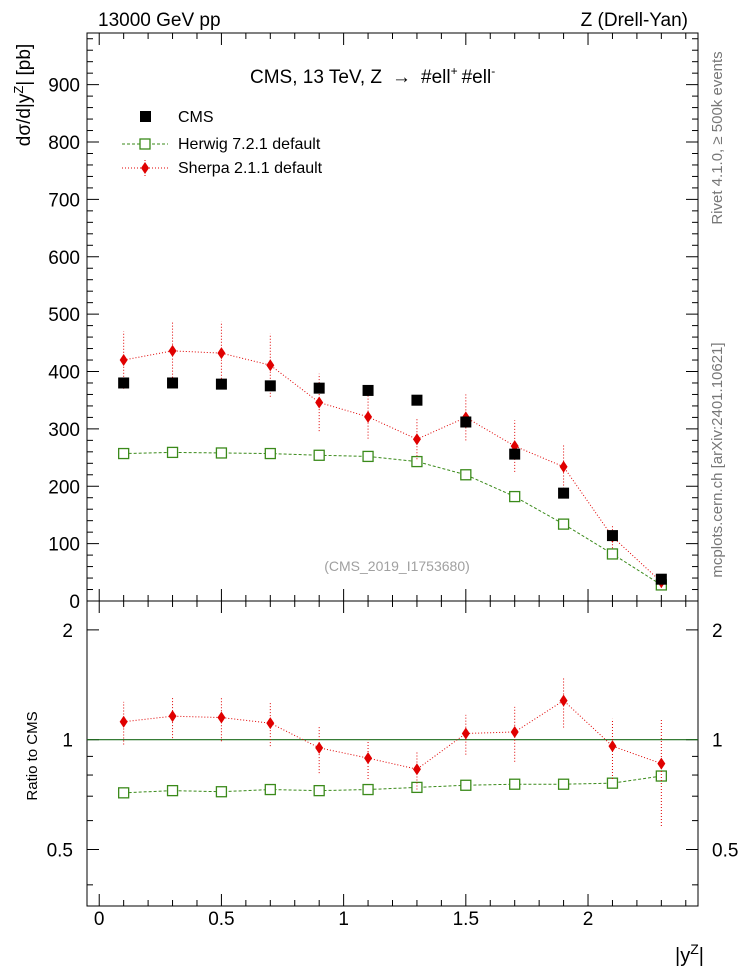  I want to click on ratio-tick-label-right: 1, so click(717, 741).